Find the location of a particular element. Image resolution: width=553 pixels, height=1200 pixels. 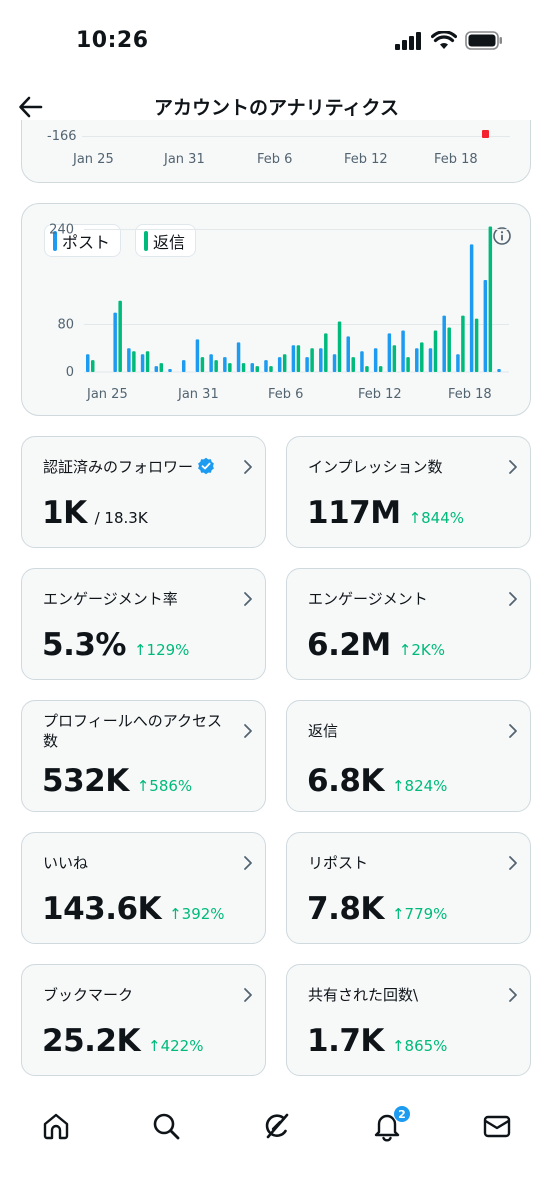

metric-card-bookmarks: ブックマーク 25.2K ↑422% is located at coordinates (143, 1020).